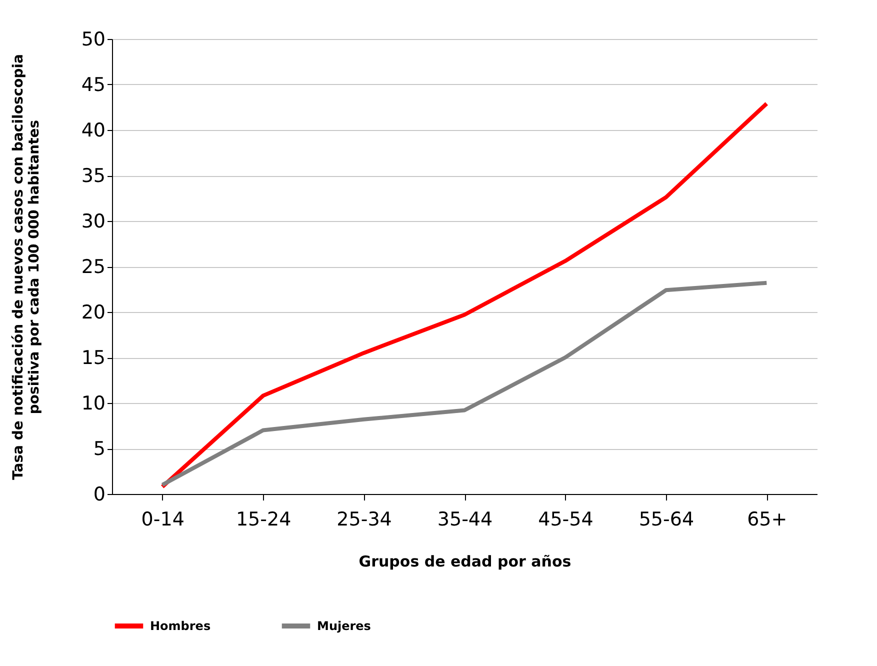 The height and width of the screenshot is (666, 877). I want to click on x-tick-label: 65+, so click(767, 519).